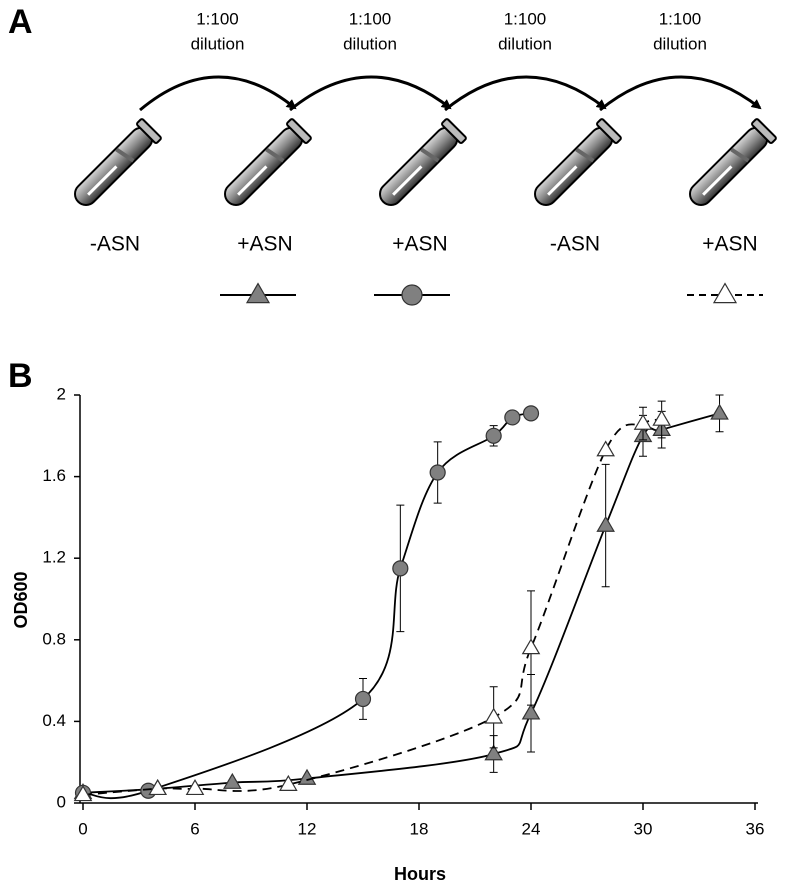 Image resolution: width=800 pixels, height=886 pixels. Describe the element at coordinates (54, 475) in the screenshot. I see `y-tick-label: 1.6` at that location.